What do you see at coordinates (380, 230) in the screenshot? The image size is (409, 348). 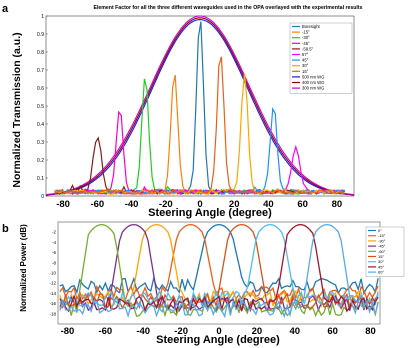 I see `legend-entry: 0°` at bounding box center [380, 230].